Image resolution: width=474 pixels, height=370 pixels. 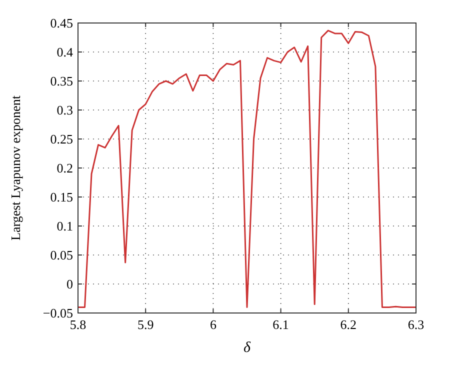 What do you see at coordinates (61, 139) in the screenshot?
I see `y-tick-label: 0.25` at bounding box center [61, 139].